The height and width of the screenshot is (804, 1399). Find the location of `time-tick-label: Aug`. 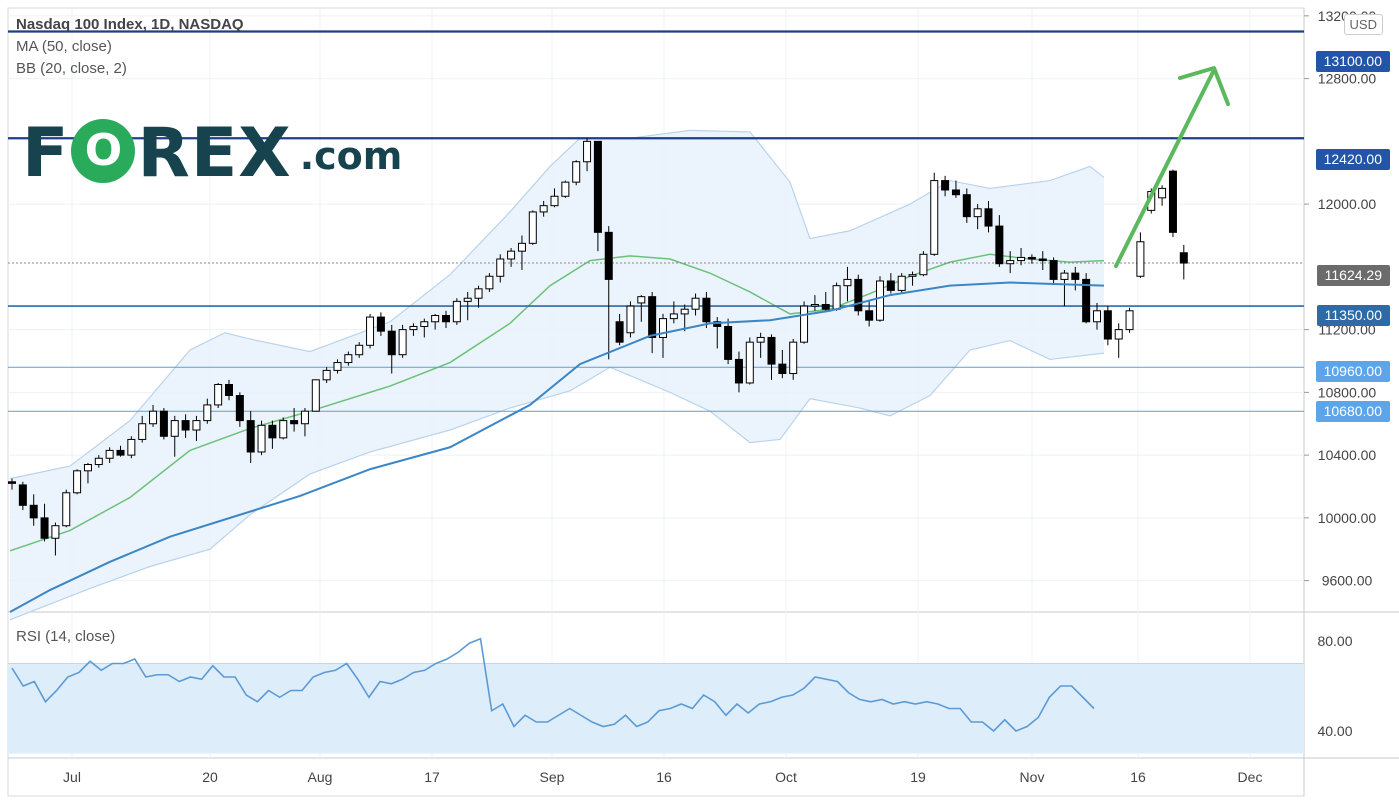

time-tick-label: Aug is located at coordinates (320, 777).